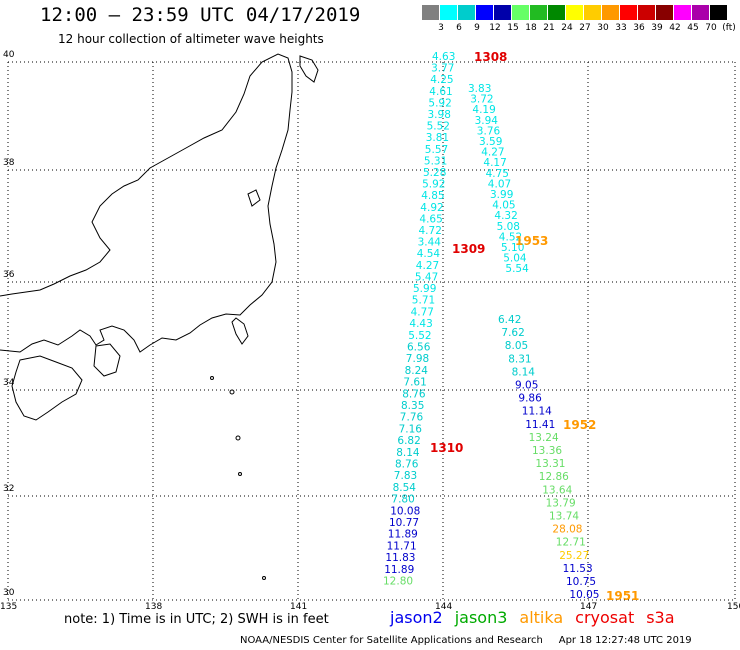 Image resolution: width=740 pixels, height=650 pixels. I want to click on wave-height-value: 13.74, so click(564, 517).